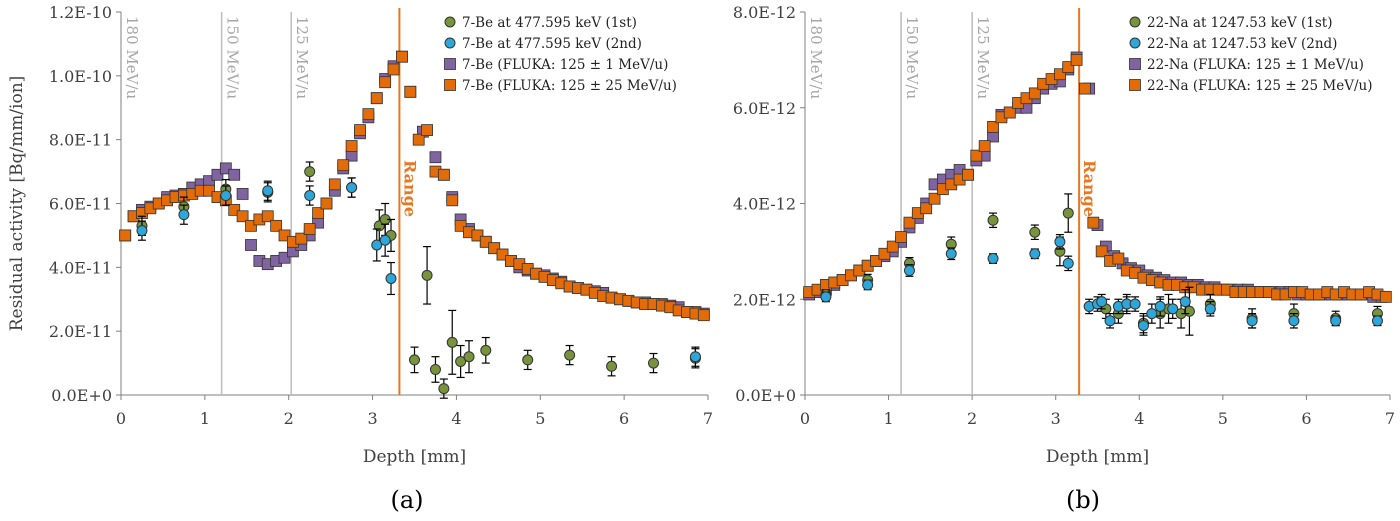 The image size is (1400, 521). I want to click on y-tick-label: 4.0E-12, so click(764, 204).